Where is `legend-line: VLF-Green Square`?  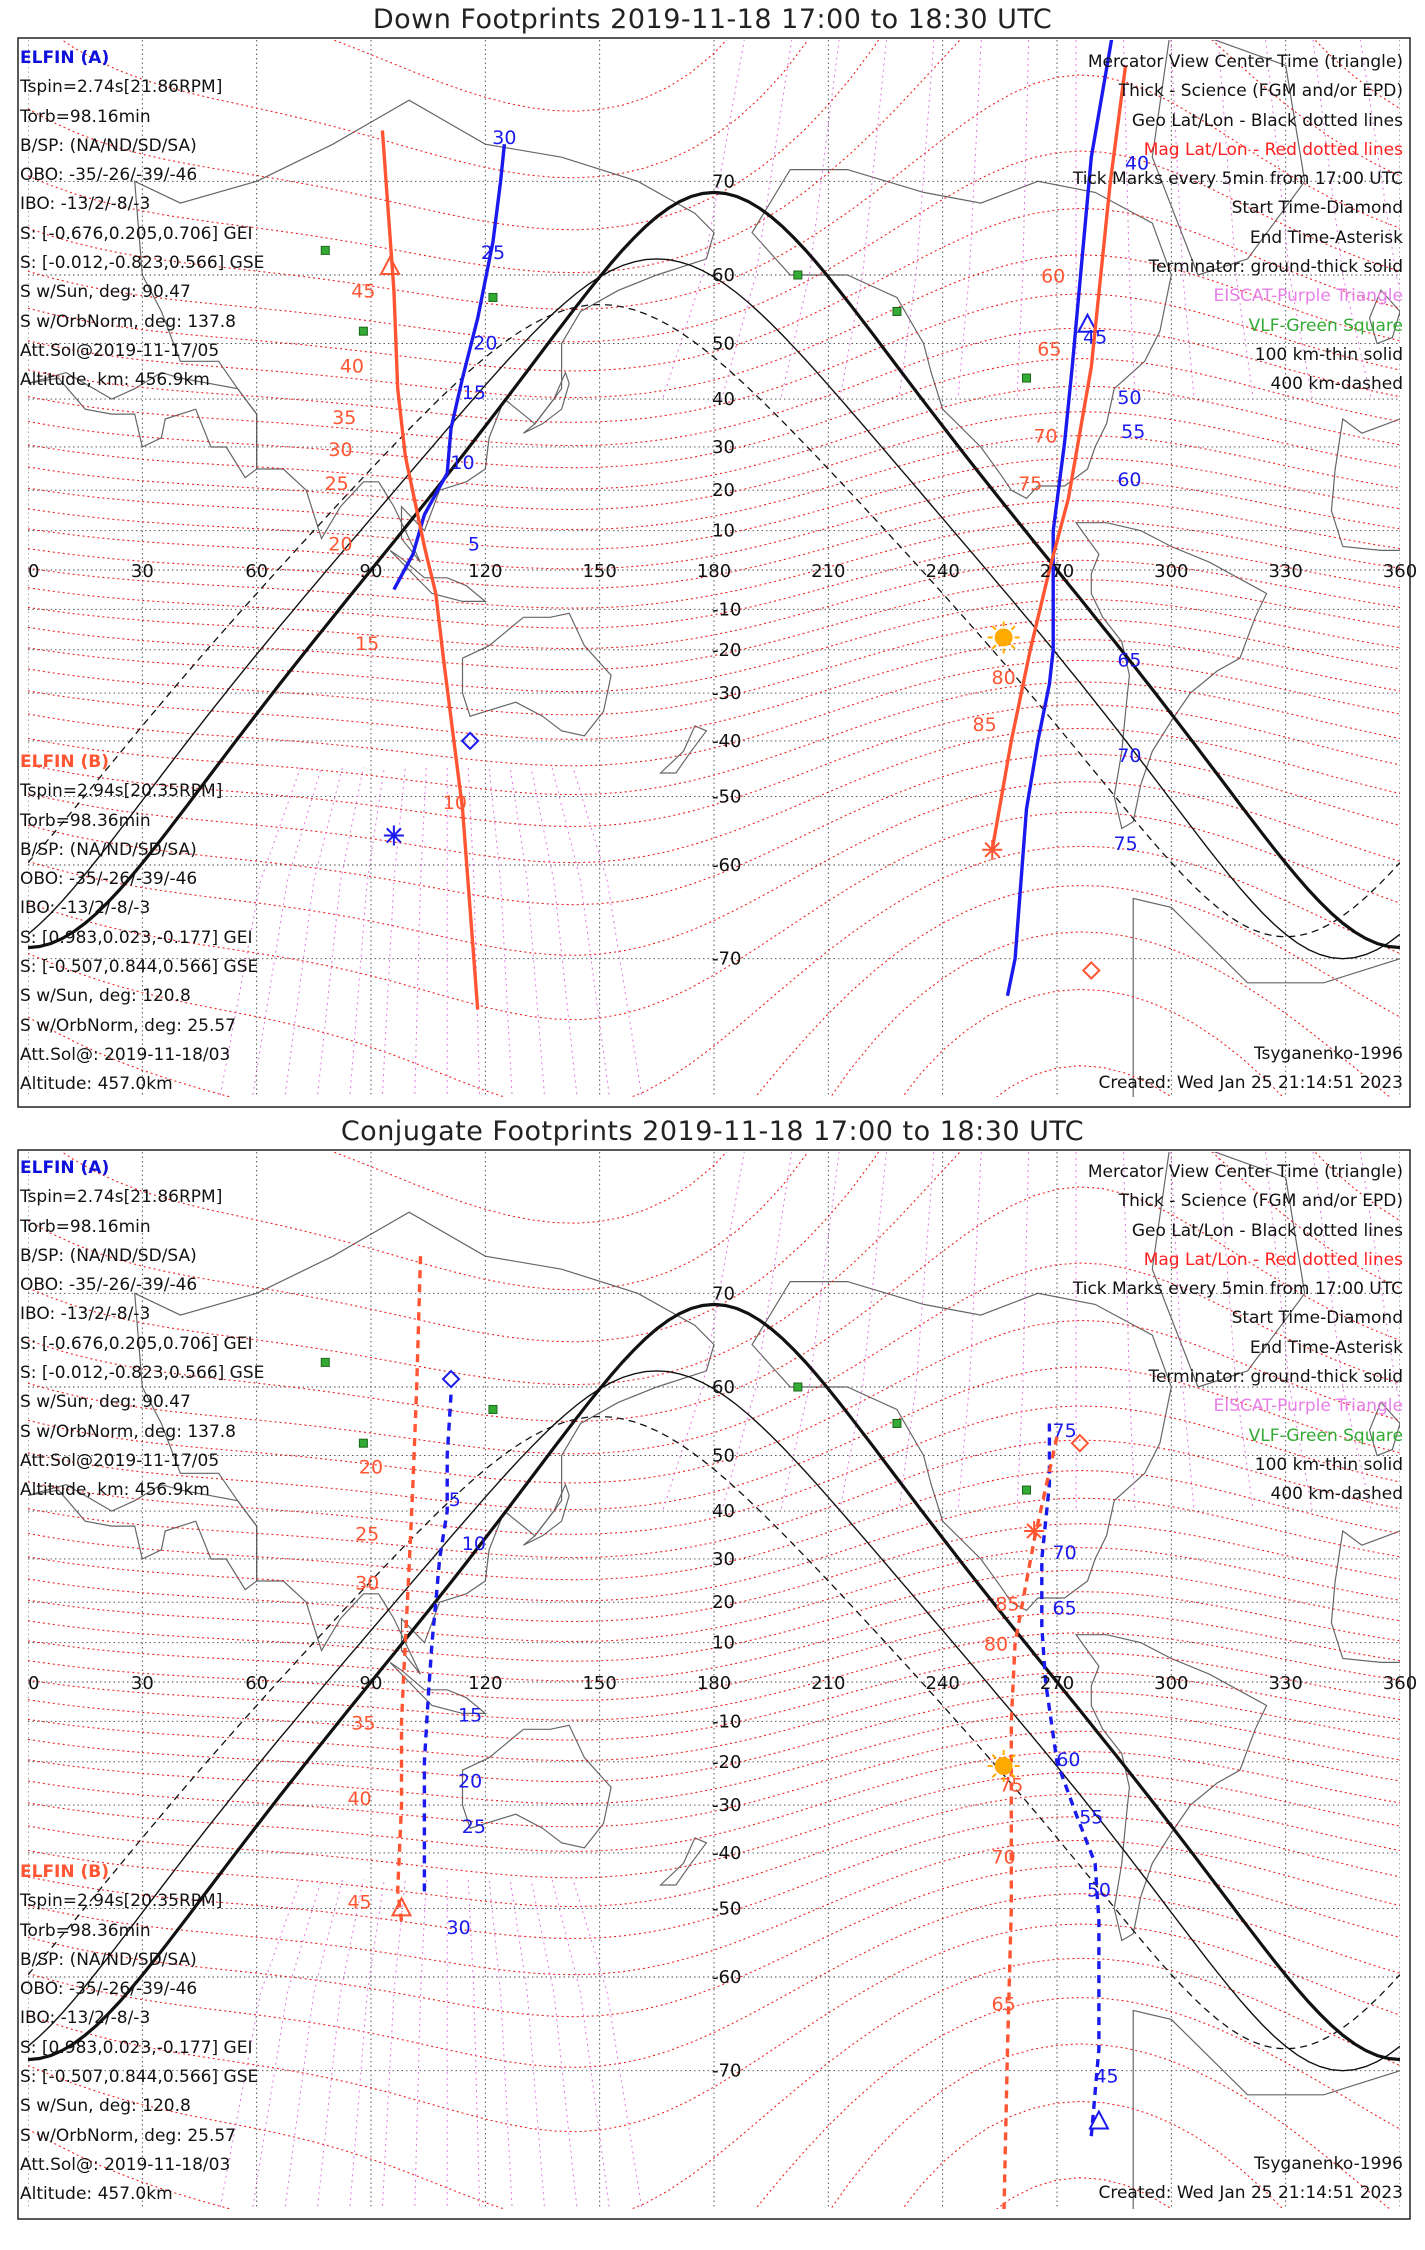 legend-line: VLF-Green Square is located at coordinates (1325, 1435).